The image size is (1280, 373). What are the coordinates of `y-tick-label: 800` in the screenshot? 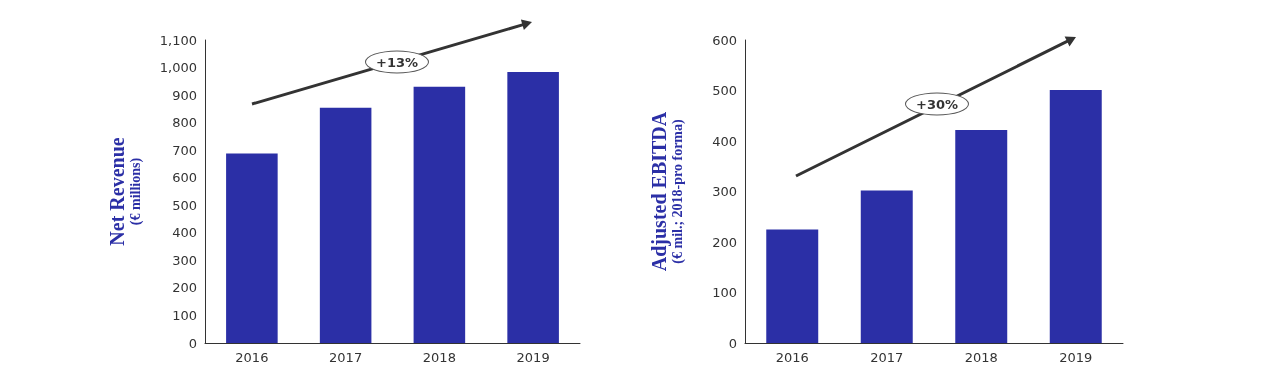 It's located at (184, 123).